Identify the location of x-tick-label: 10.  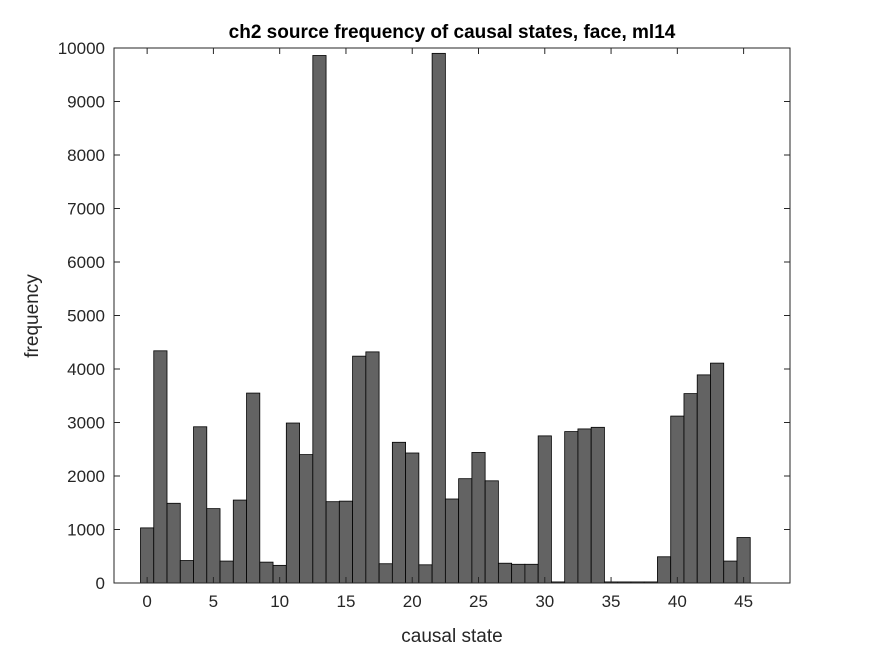
(279, 601).